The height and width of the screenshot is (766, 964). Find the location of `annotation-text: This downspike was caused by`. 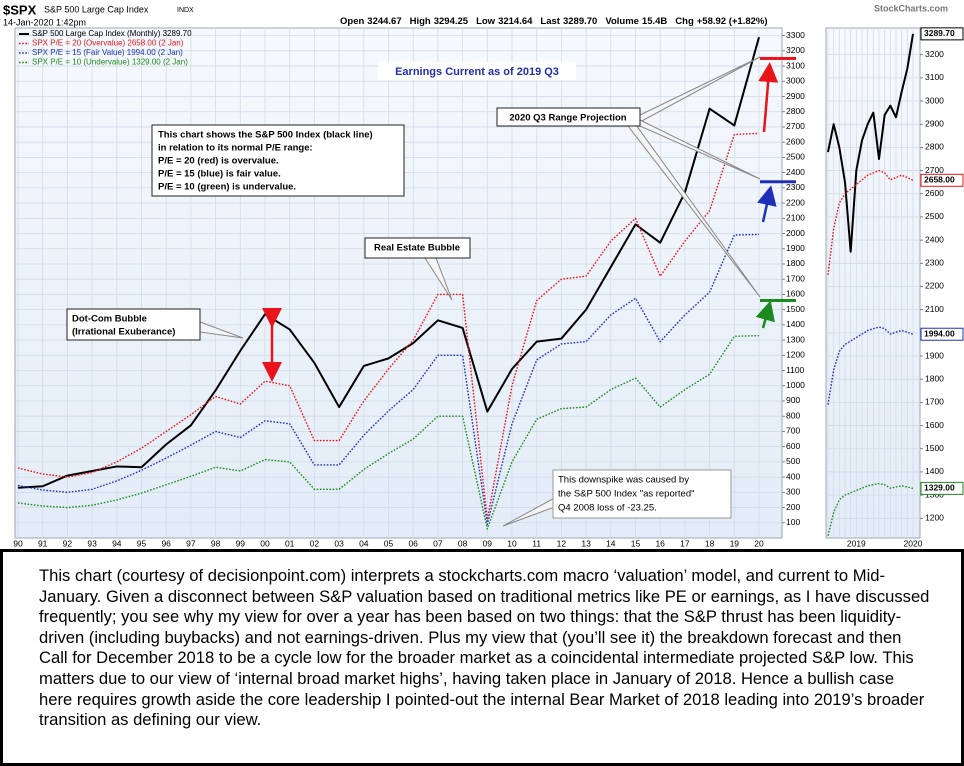

annotation-text: This downspike was caused by is located at coordinates (623, 480).